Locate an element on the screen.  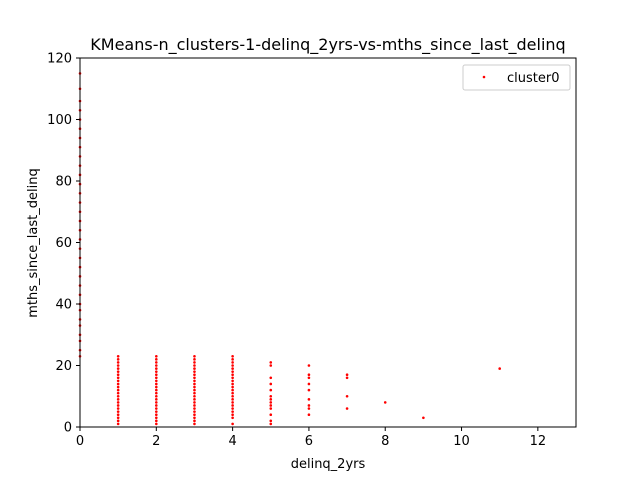
y-tick-label: 0 is located at coordinates (68, 428).